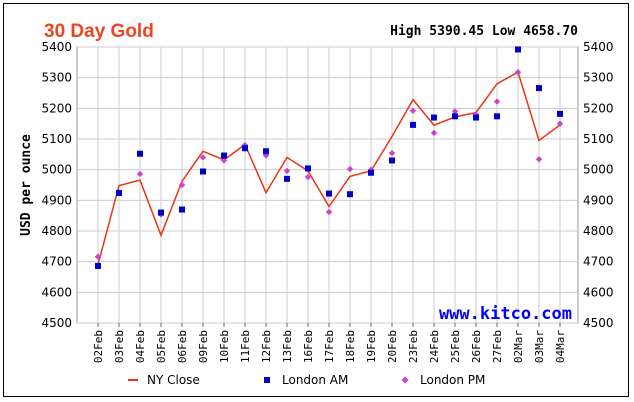 This screenshot has width=634, height=402. What do you see at coordinates (598, 200) in the screenshot?
I see `y-tick-label-right: 4900` at bounding box center [598, 200].